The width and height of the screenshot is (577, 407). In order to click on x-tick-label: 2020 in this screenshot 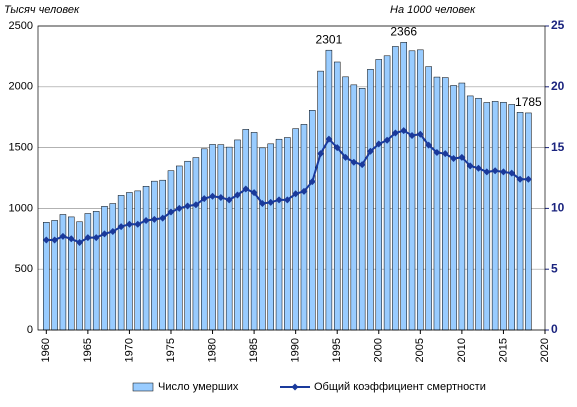, I will do `click(545, 350)`.